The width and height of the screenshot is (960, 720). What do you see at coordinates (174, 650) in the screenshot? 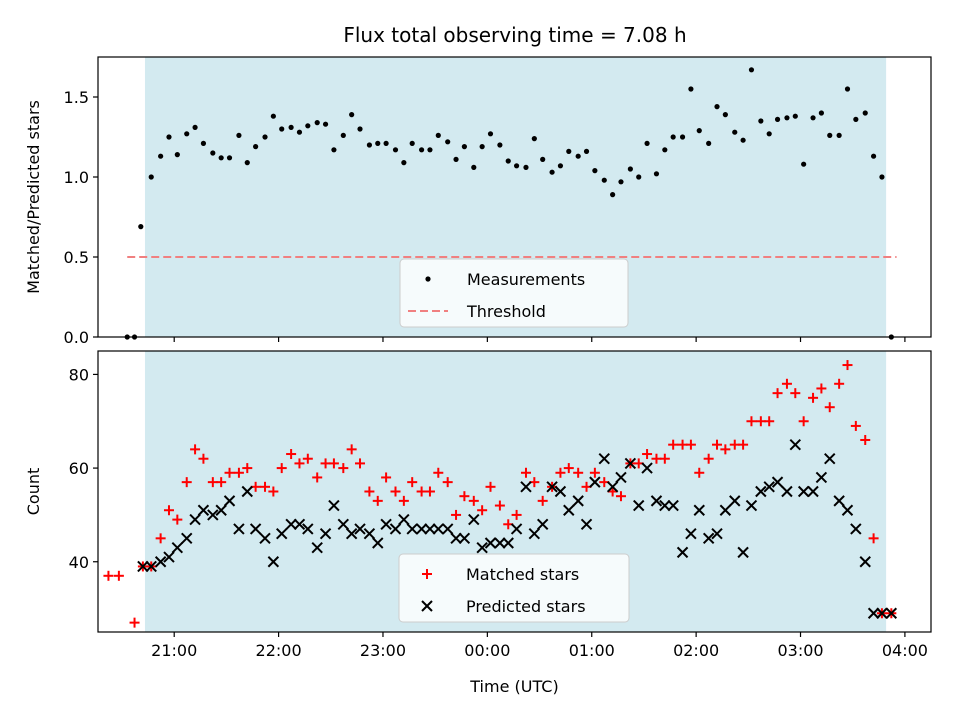
I see `x-tick-label: 21:00` at bounding box center [174, 650].